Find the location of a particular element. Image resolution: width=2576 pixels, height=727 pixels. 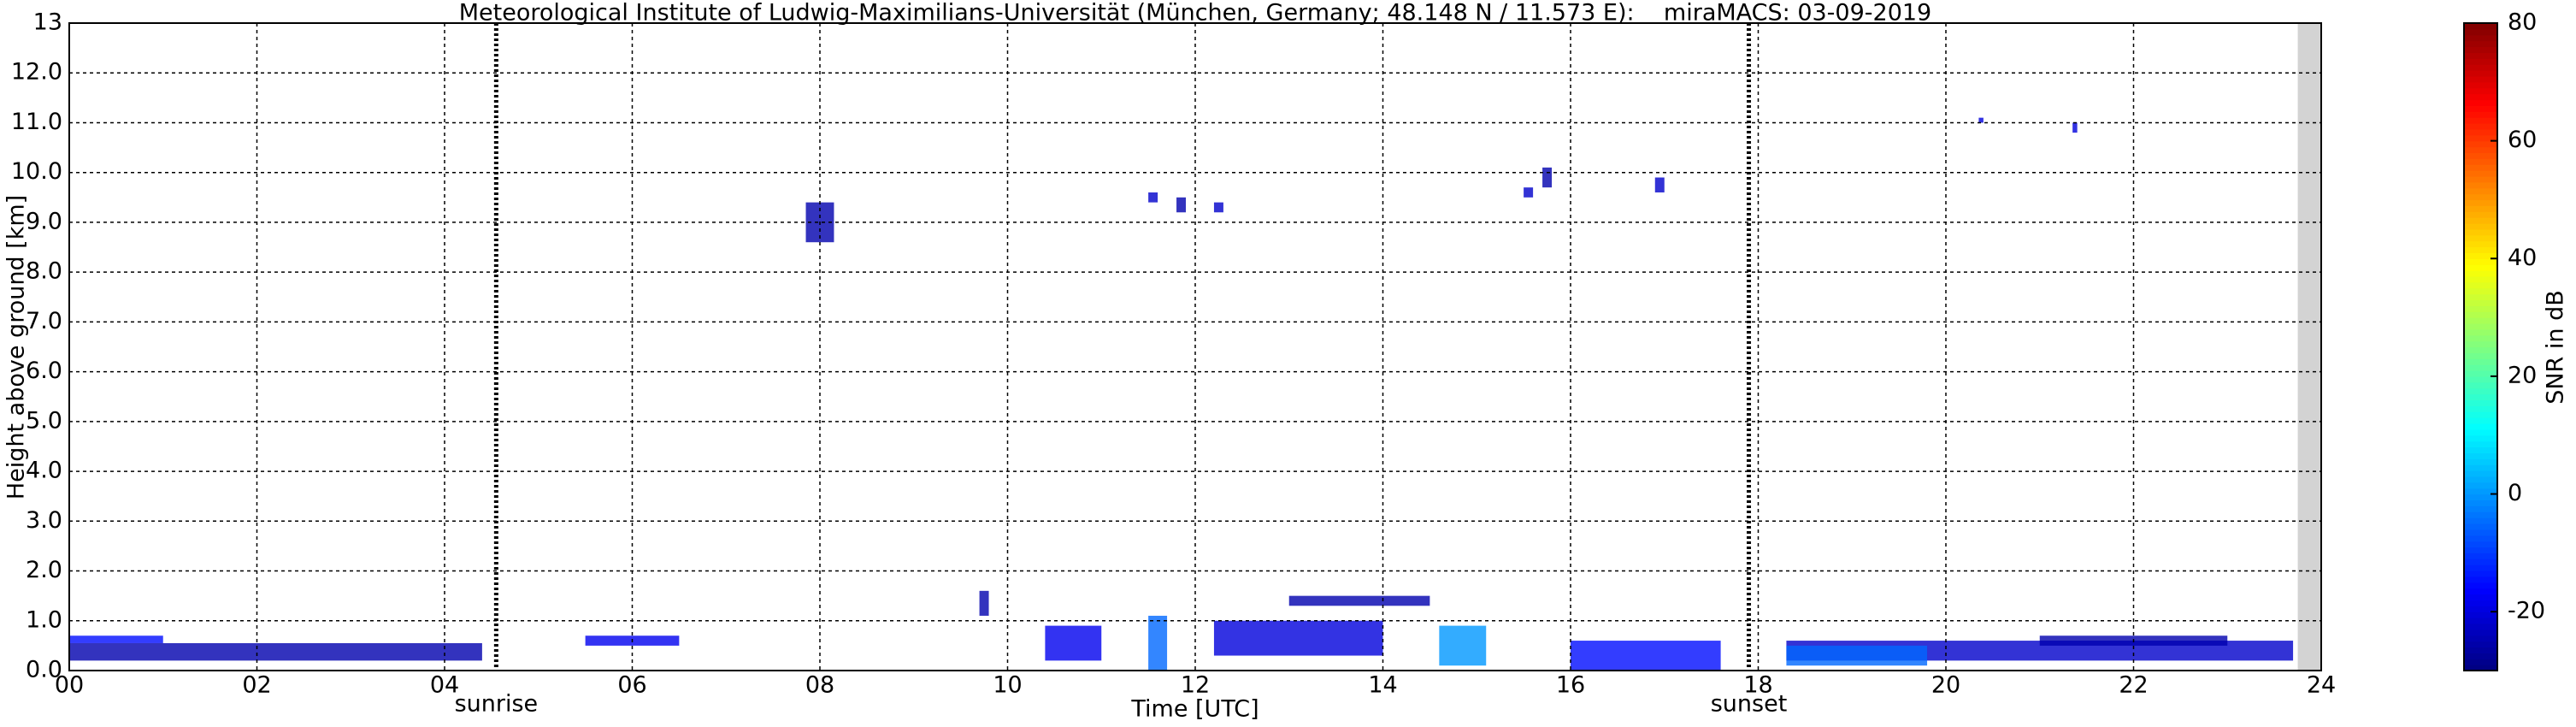

y-tick-label: 6.0 is located at coordinates (44, 371).